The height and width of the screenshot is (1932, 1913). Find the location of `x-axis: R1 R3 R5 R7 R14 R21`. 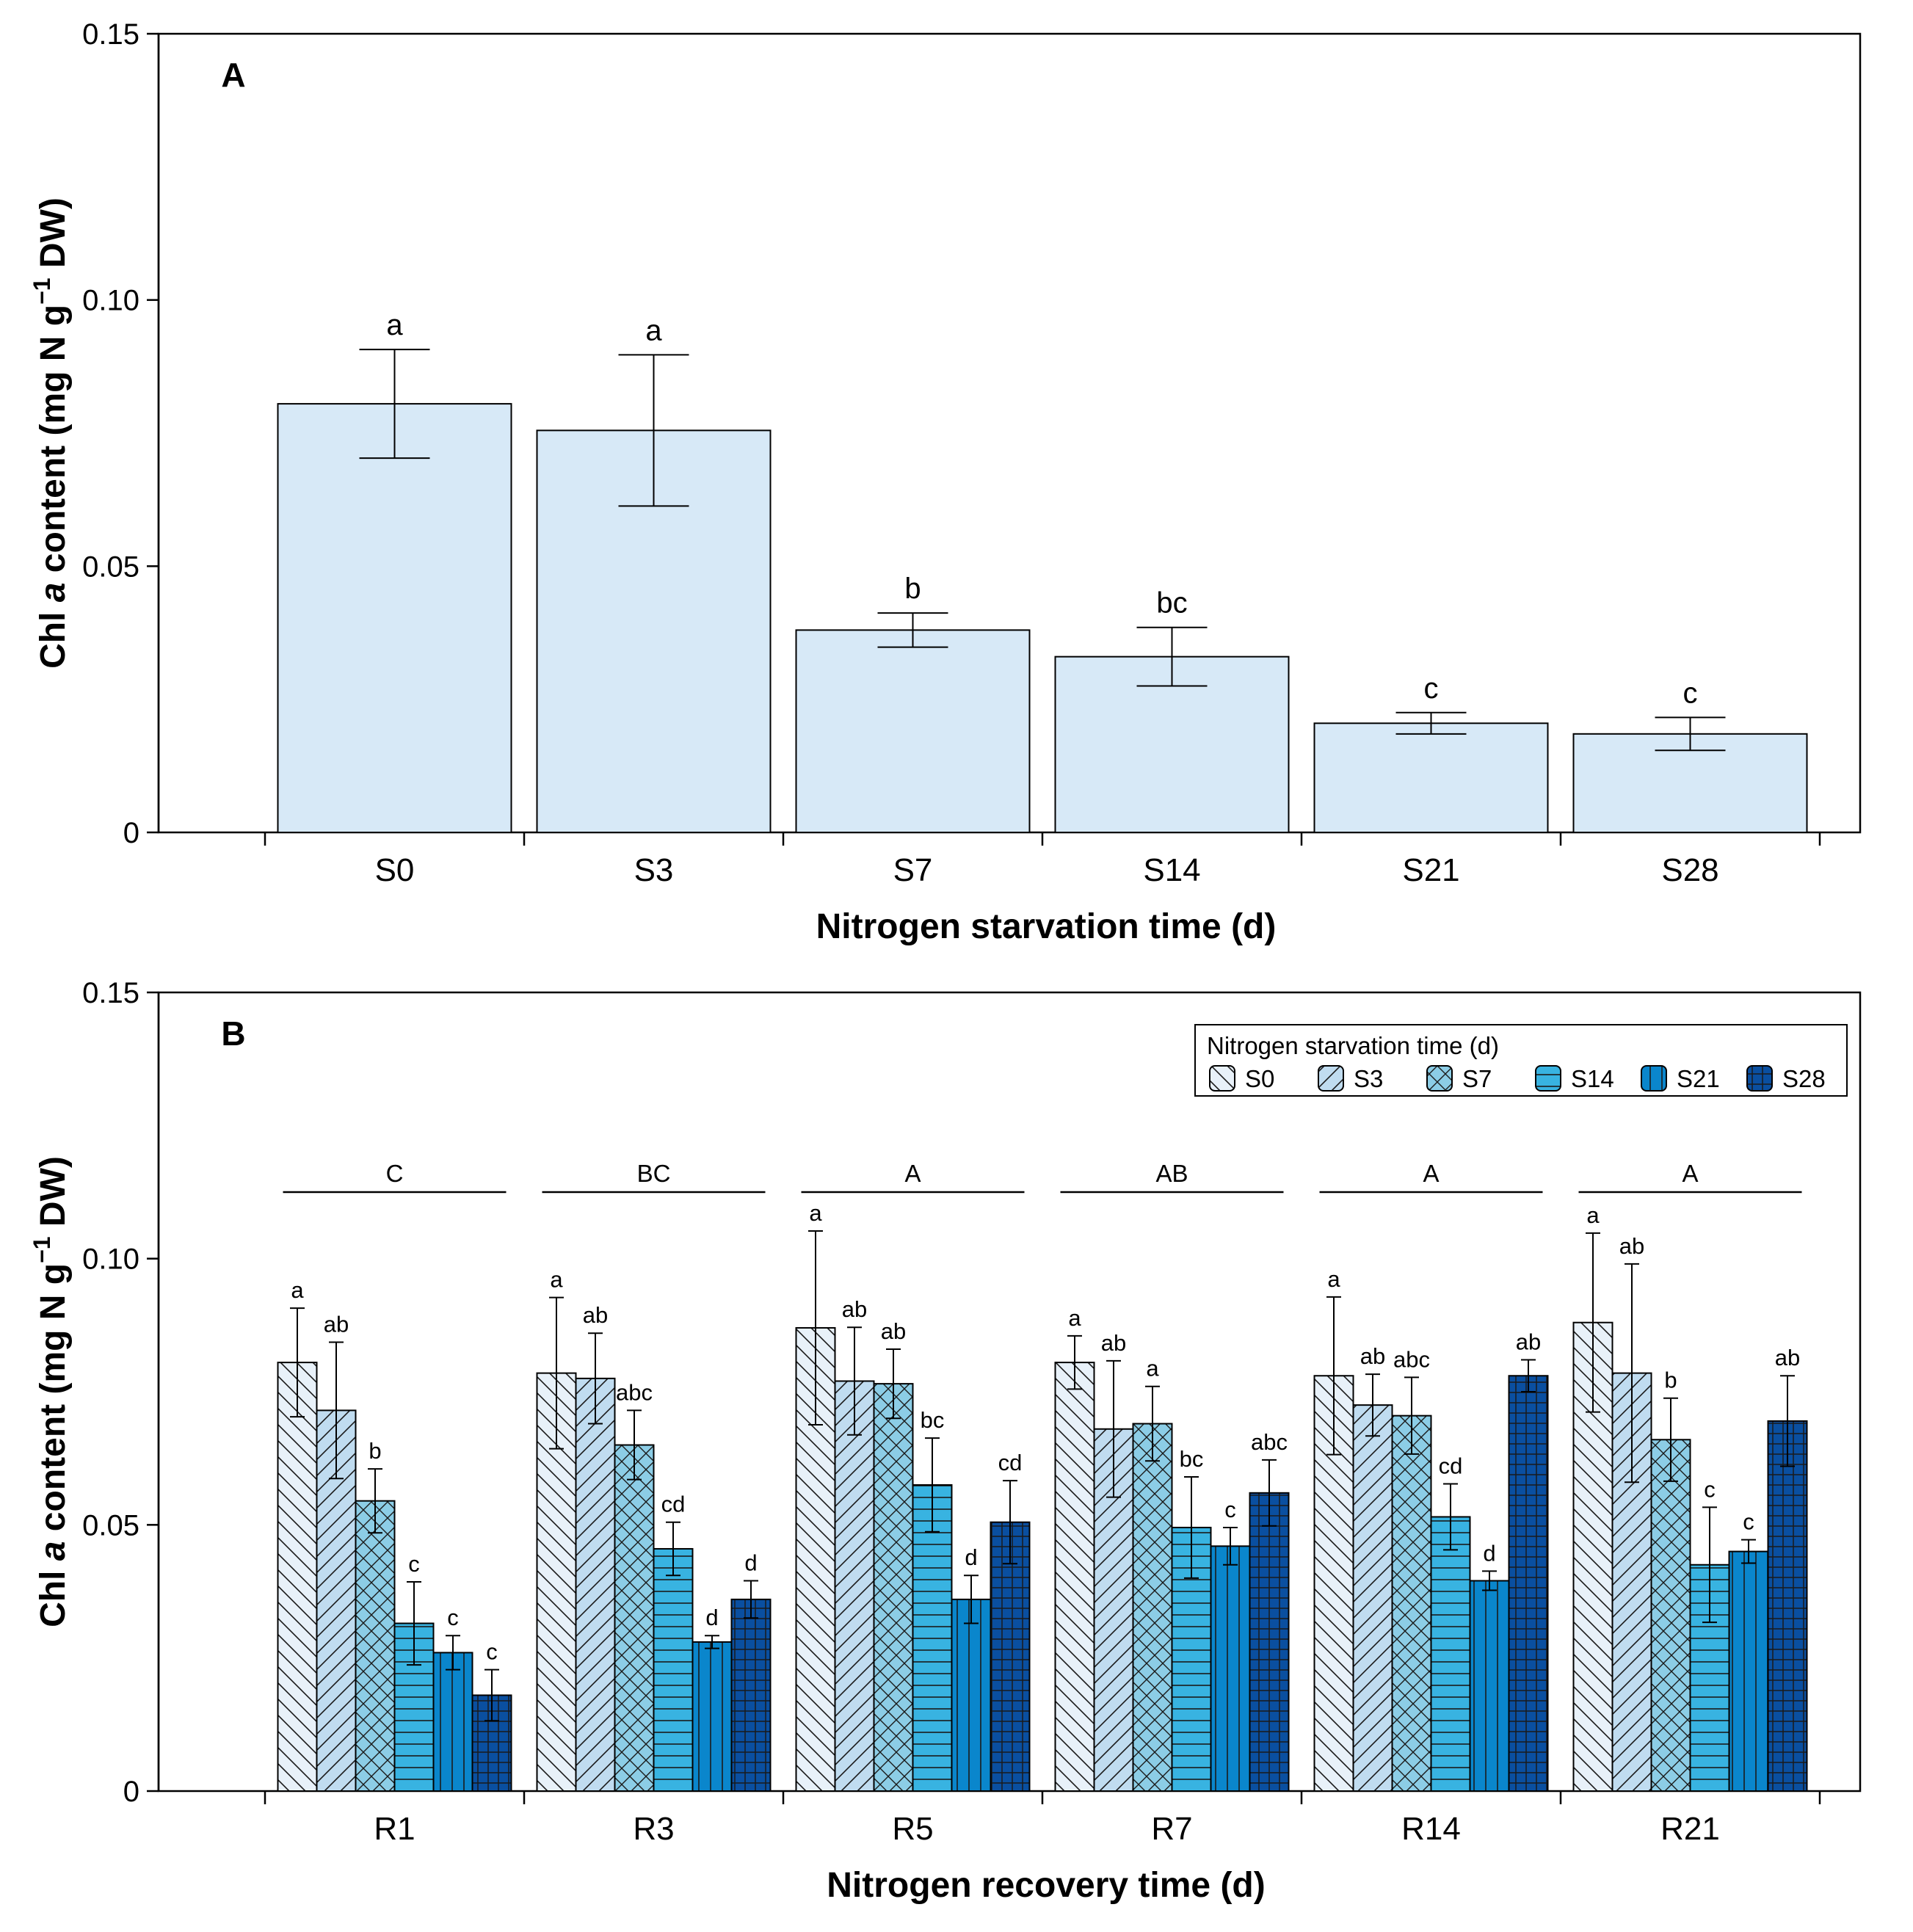

x-axis: R1 R3 R5 R7 R14 R21 is located at coordinates (1043, 1819).